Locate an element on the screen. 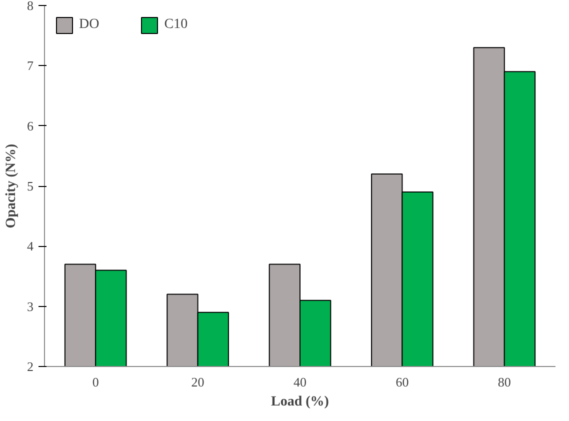 The height and width of the screenshot is (421, 569). x-tick-label: 0 is located at coordinates (95, 382).